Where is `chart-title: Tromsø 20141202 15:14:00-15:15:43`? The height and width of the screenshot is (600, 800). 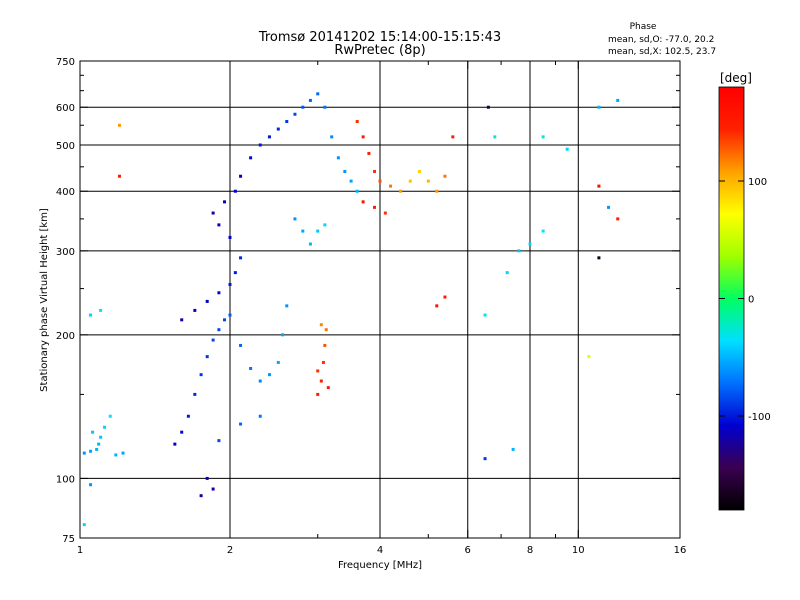
chart-title: Tromsø 20141202 15:14:00-15:15:43 is located at coordinates (379, 37).